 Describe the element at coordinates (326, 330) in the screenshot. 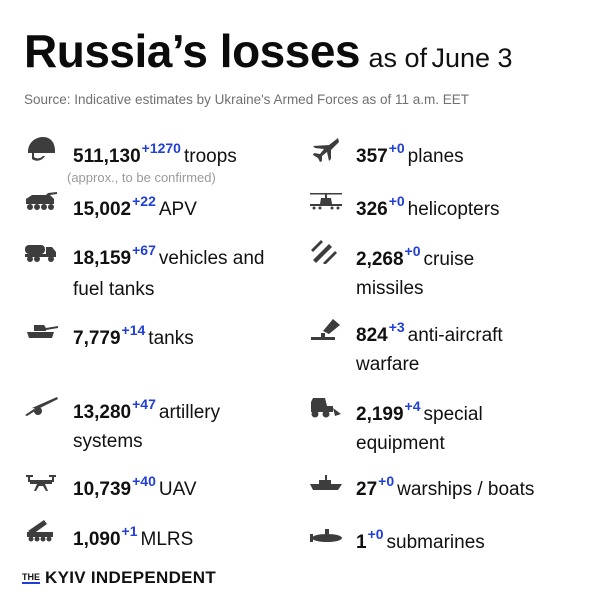

I see `anti-aircraft-icon` at that location.